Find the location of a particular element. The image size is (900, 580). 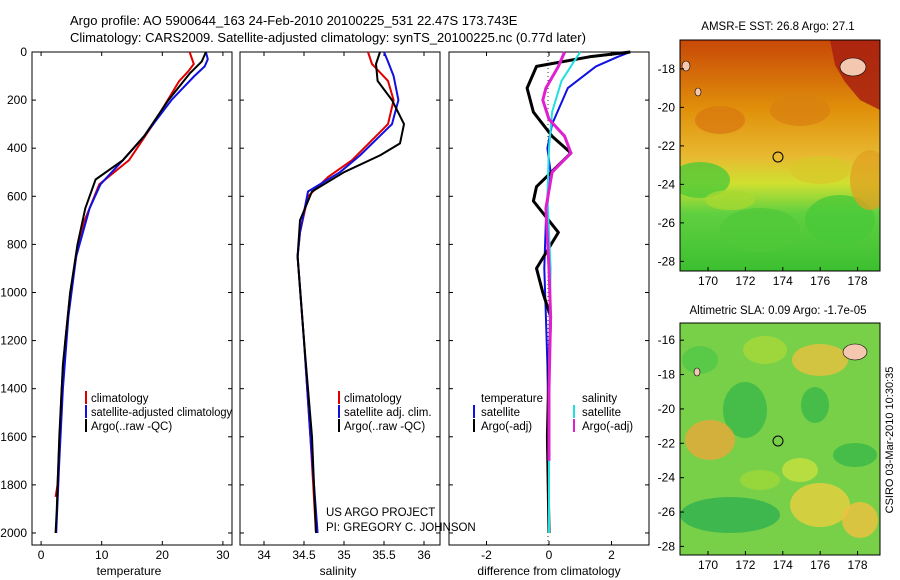

map-x-tick-label: 174 is located at coordinates (783, 565).